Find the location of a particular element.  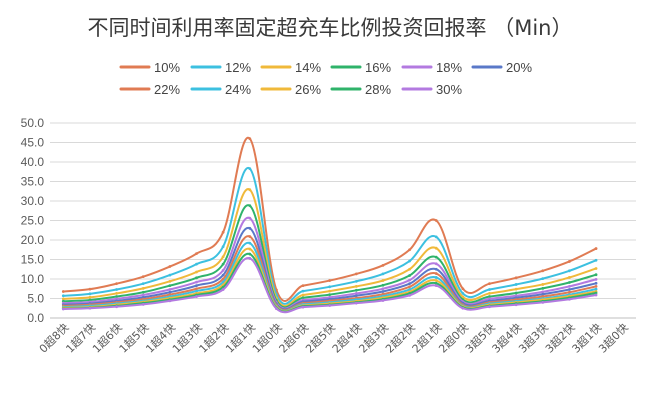

legend-entry: 24% is located at coordinates (238, 89).